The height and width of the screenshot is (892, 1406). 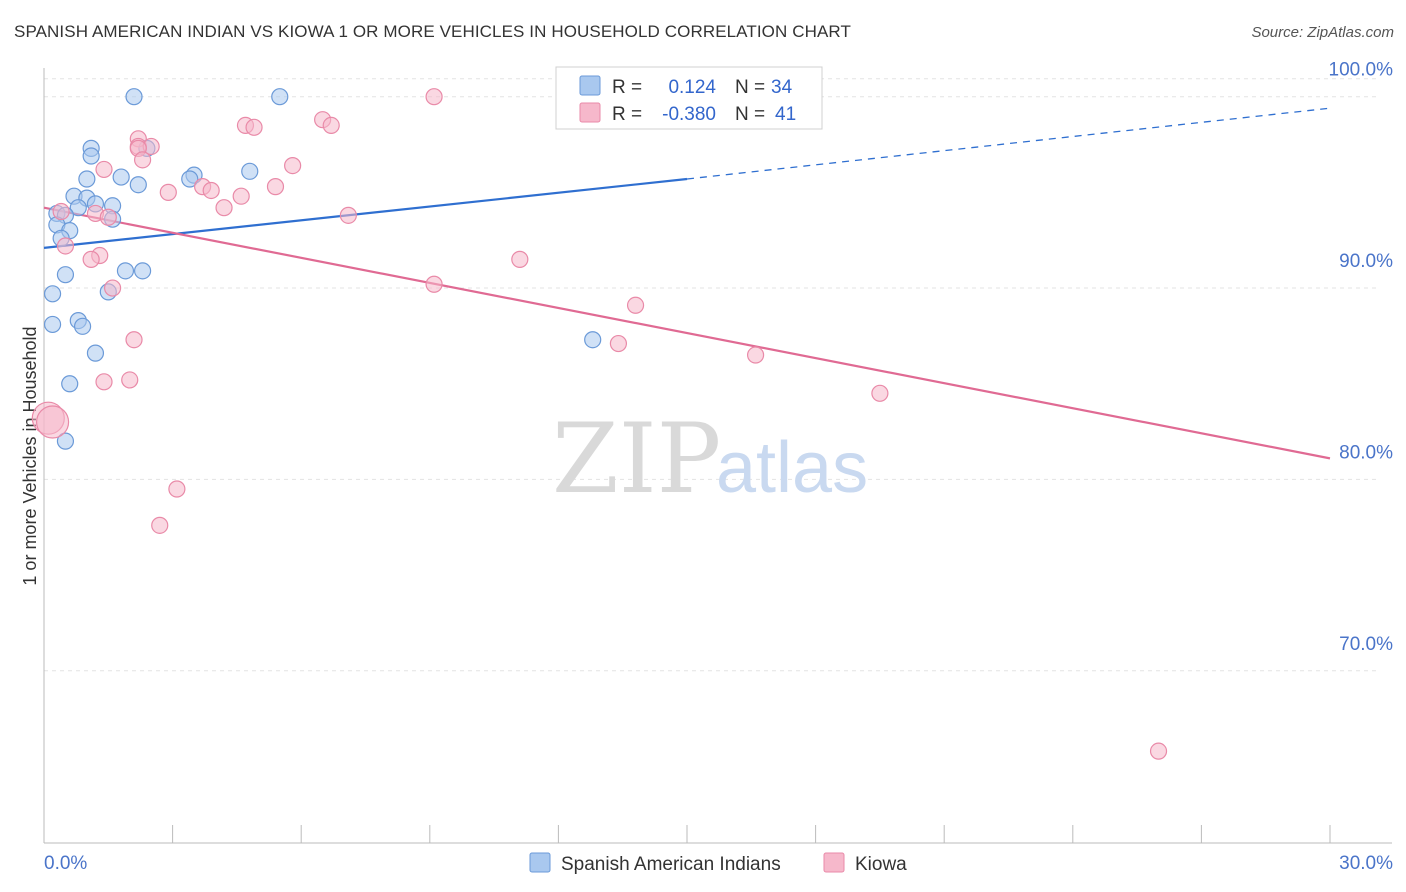 I want to click on y-axis-label: 1 or more Vehicles in Household, so click(x=30, y=455).